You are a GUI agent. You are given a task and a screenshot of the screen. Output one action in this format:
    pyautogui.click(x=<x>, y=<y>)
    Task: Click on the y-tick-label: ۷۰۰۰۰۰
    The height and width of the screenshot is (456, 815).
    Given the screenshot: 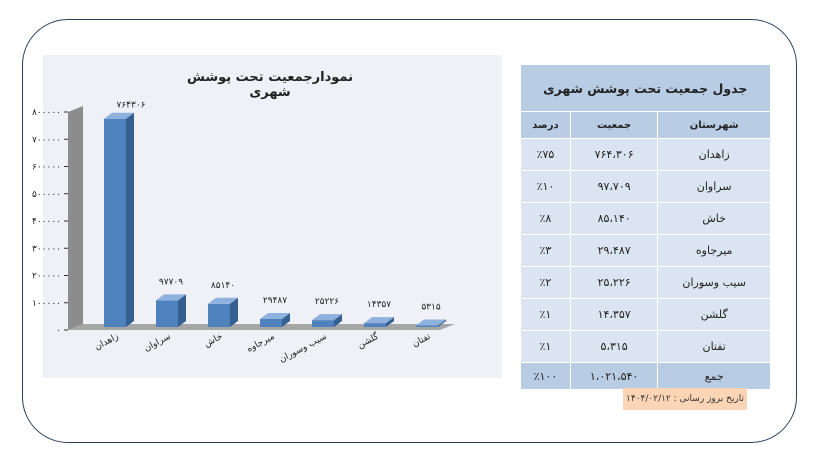 What is the action you would take?
    pyautogui.click(x=46, y=140)
    